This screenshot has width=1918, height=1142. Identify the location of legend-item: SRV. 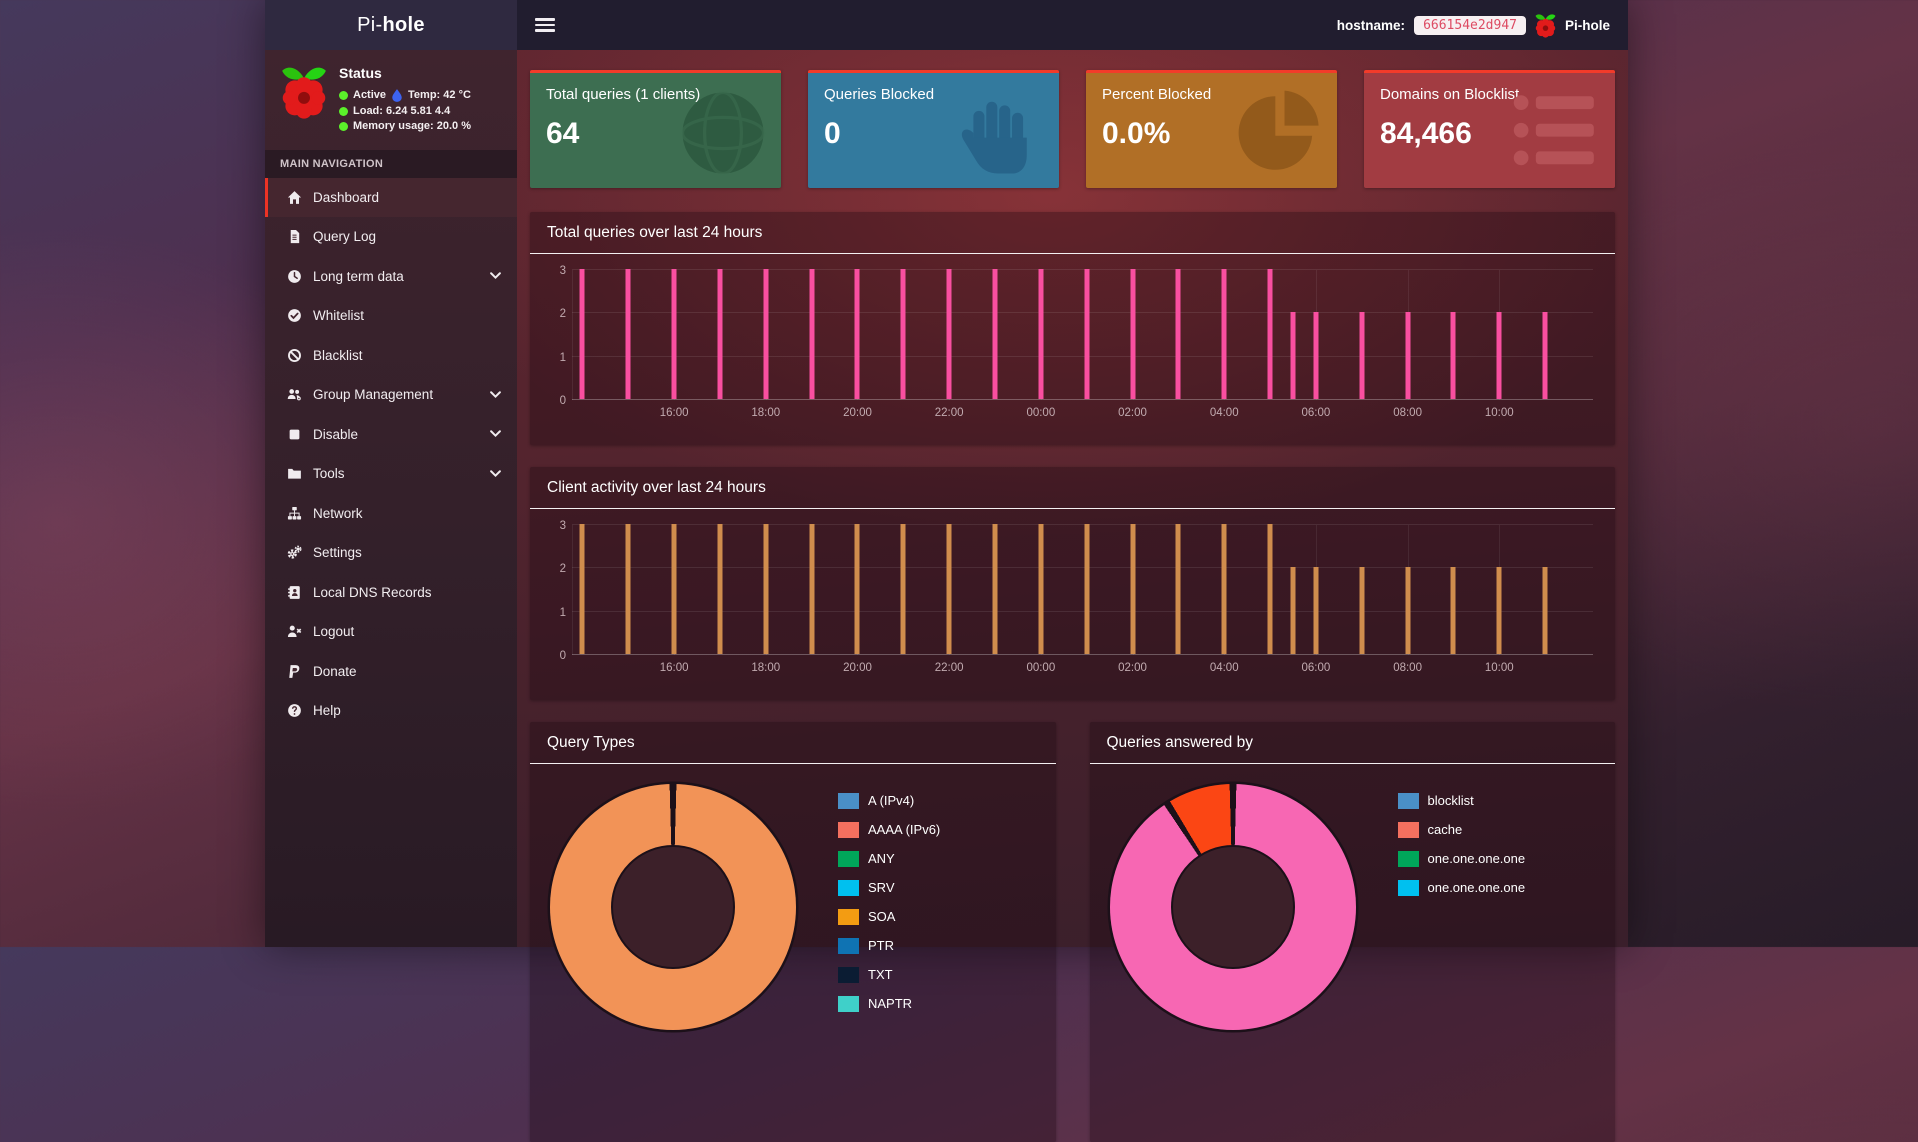
(889, 887).